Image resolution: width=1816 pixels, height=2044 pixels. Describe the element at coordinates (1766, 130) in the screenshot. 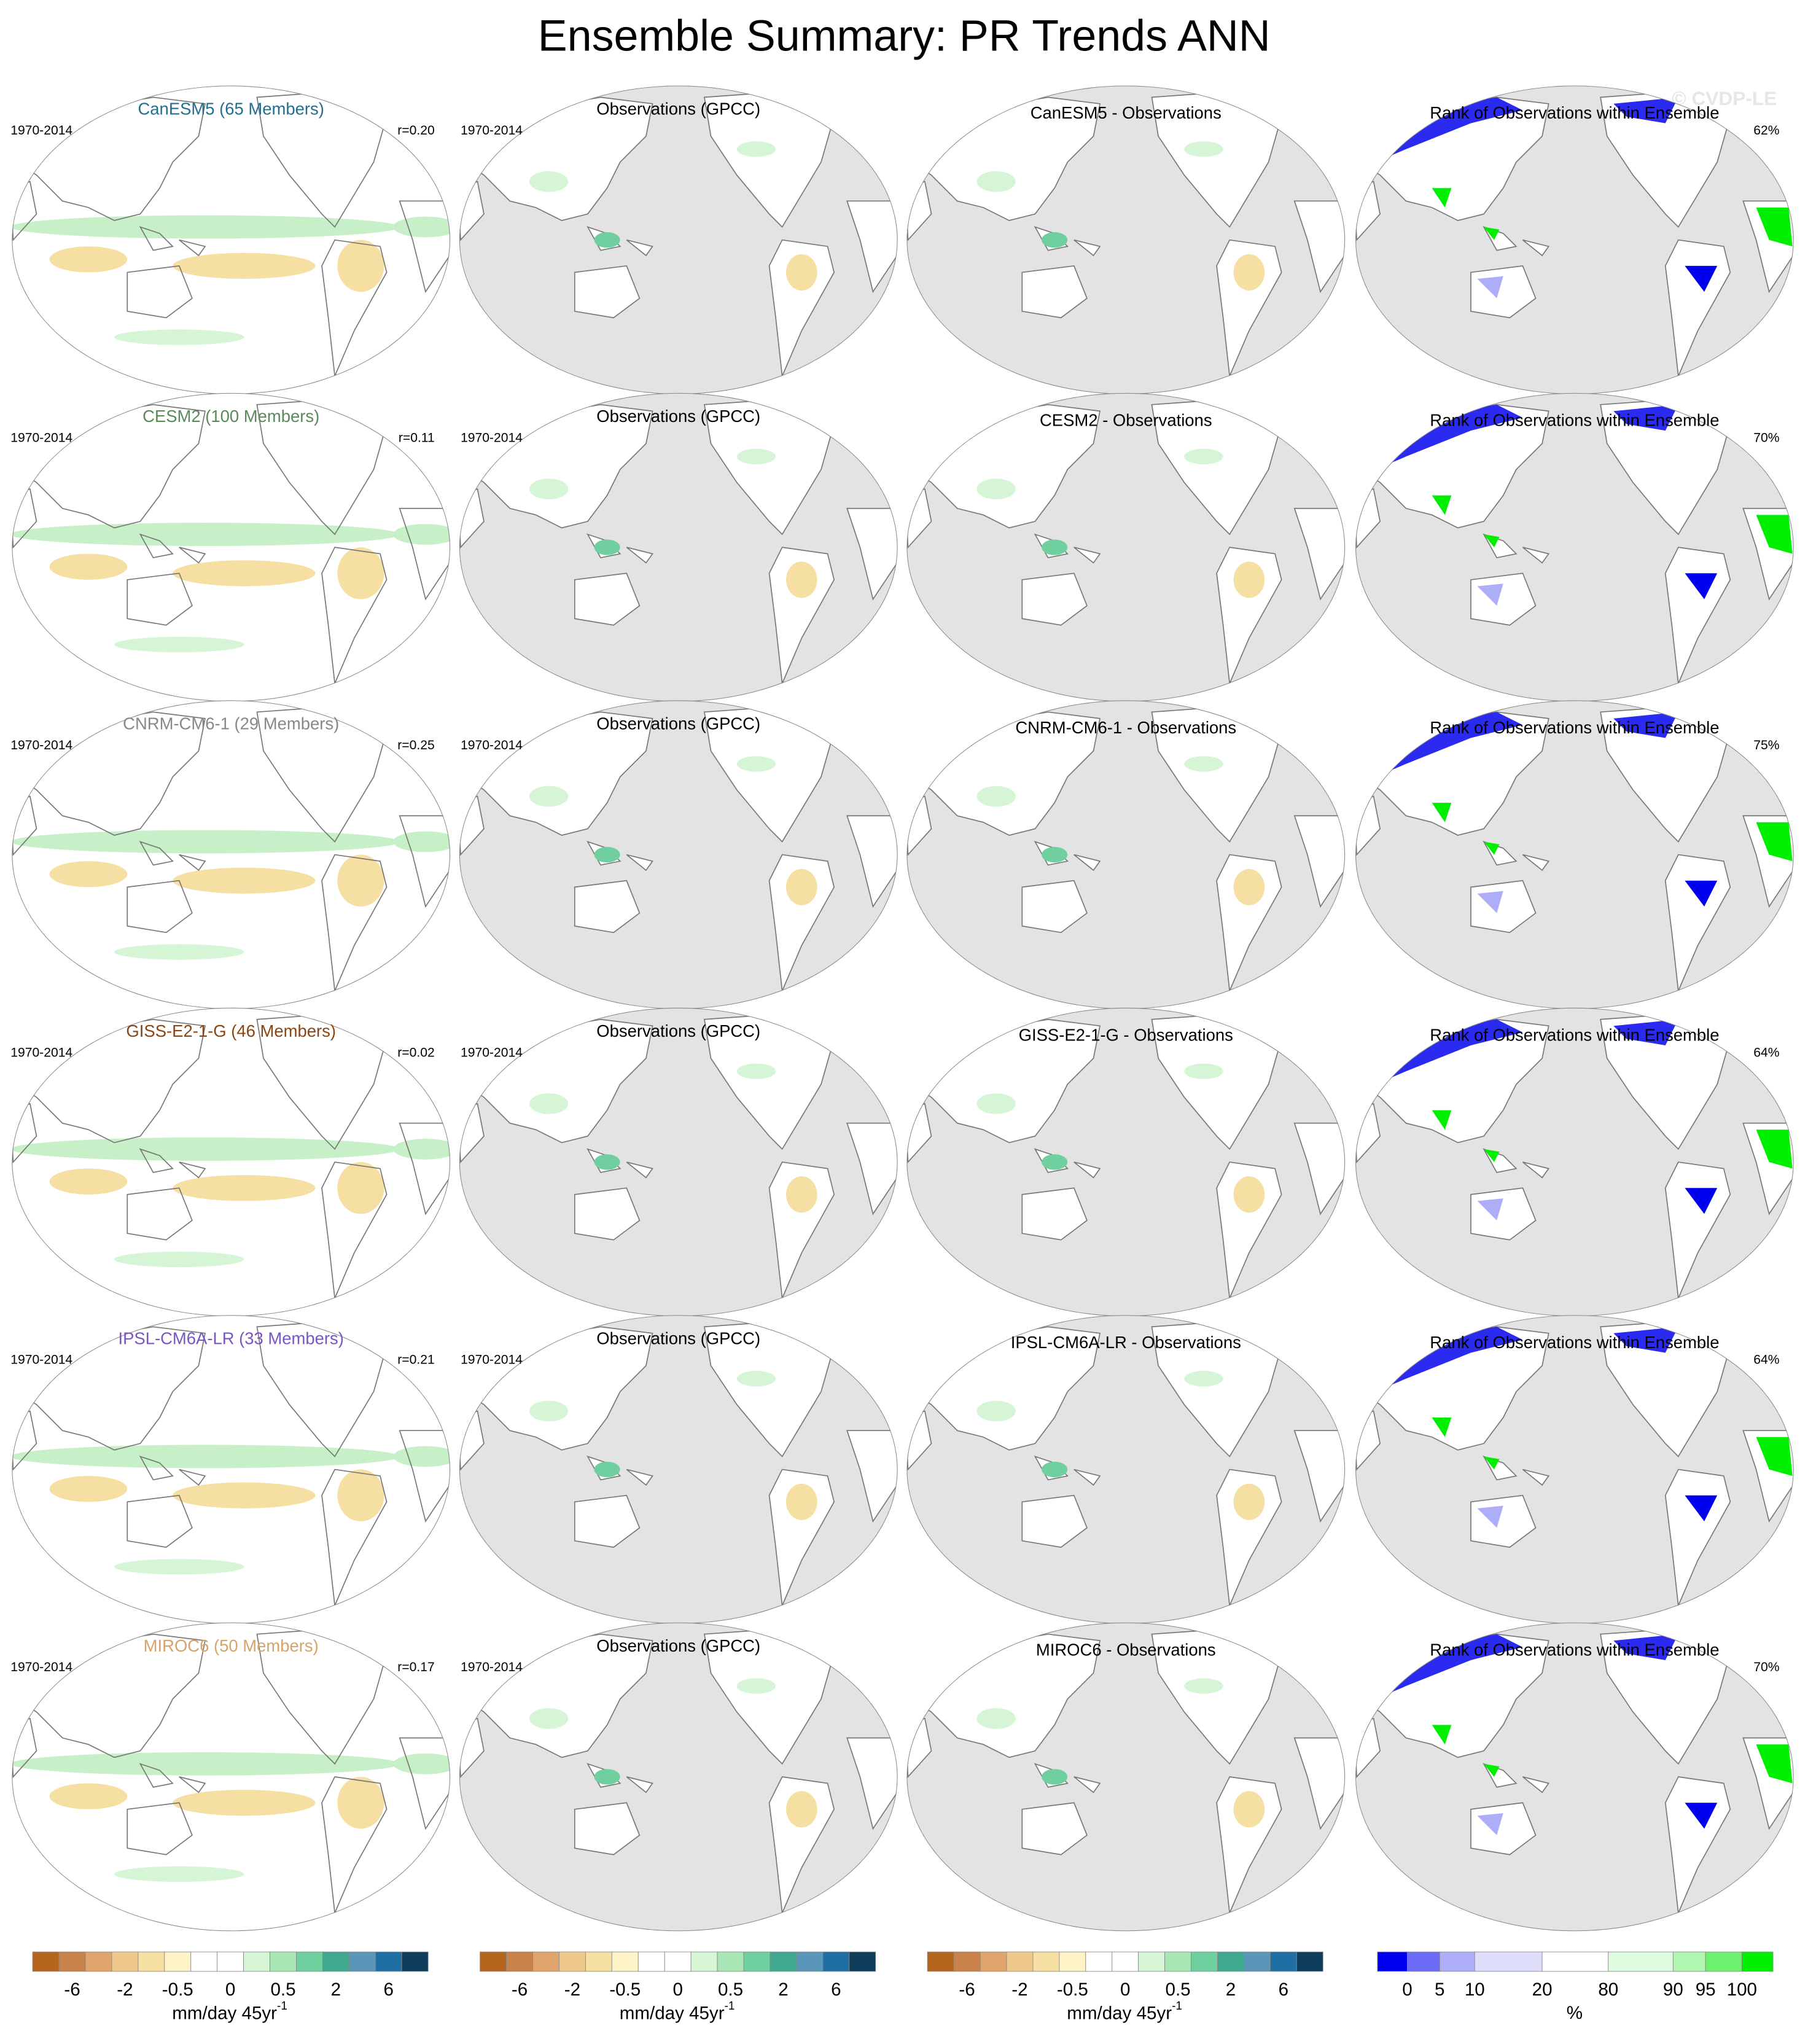

I see `rank-percent: 62%` at that location.